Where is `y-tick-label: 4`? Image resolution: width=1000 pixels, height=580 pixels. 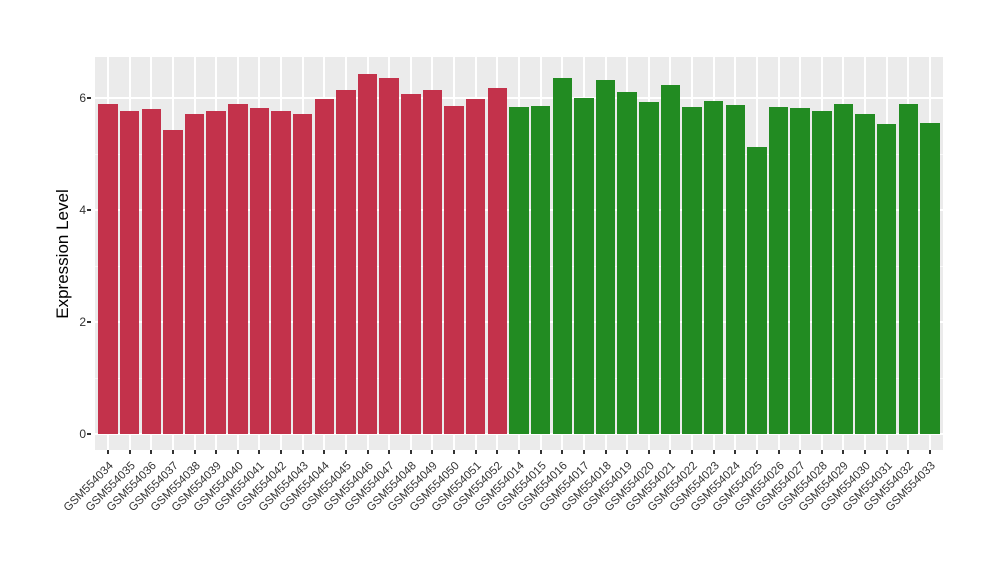
y-tick-label: 4 is located at coordinates (82, 210).